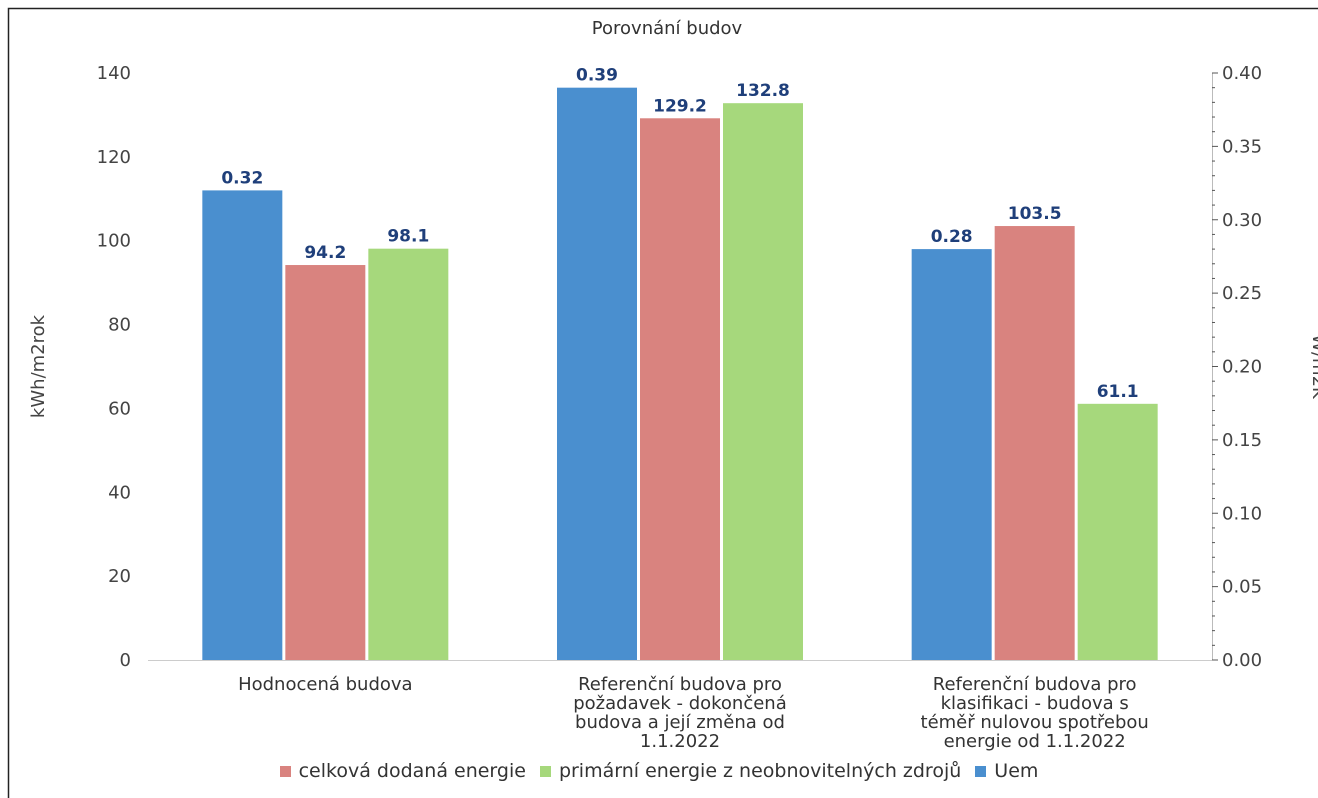 The width and height of the screenshot is (1318, 798). I want to click on chart-title: Porovnání budov, so click(667, 28).